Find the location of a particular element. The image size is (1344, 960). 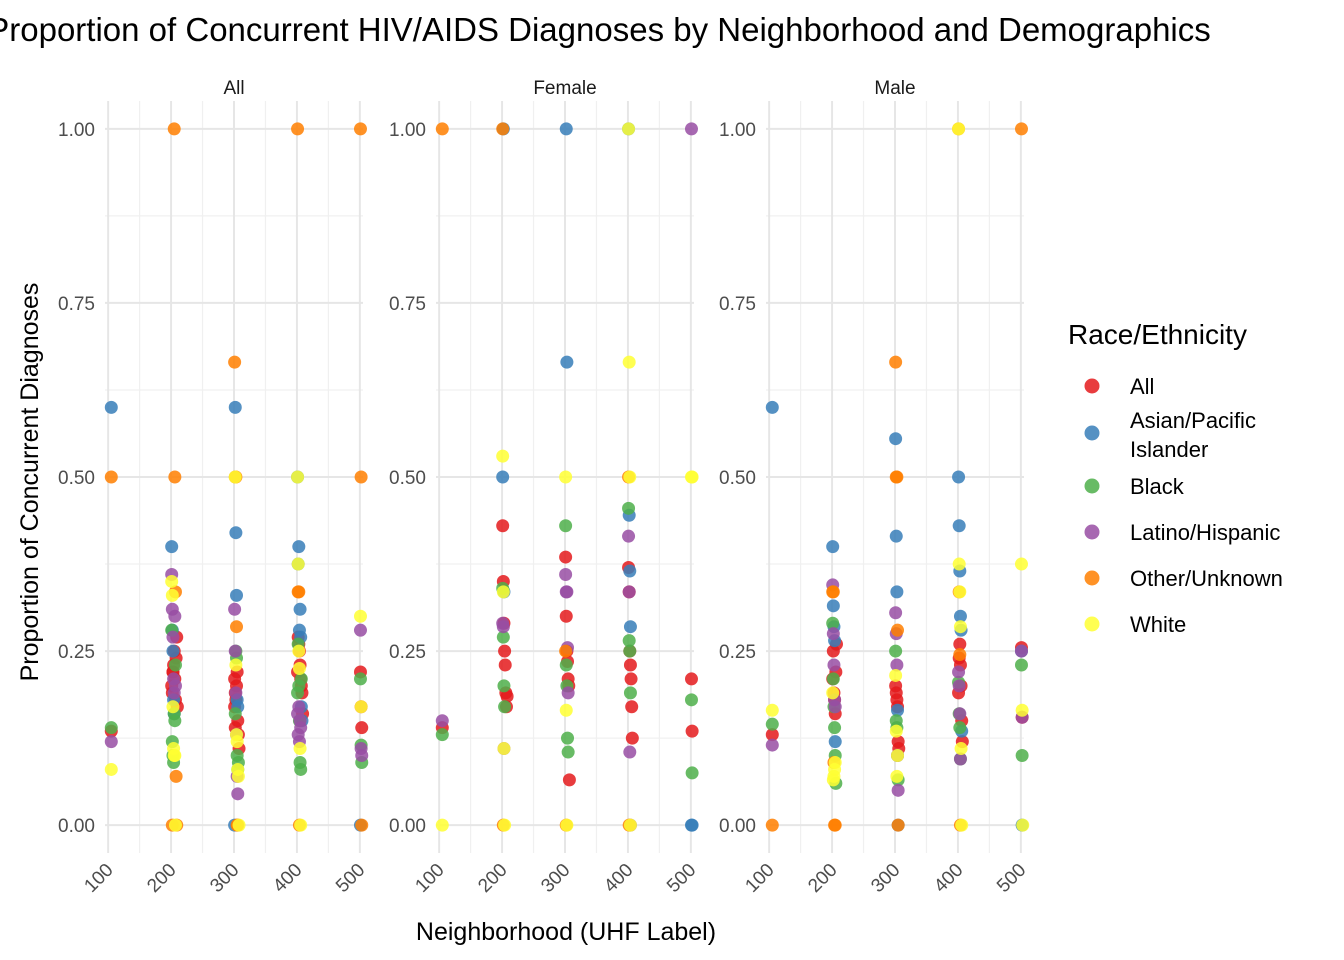

legend-entry: Latino/Hispanic is located at coordinates (1182, 532).